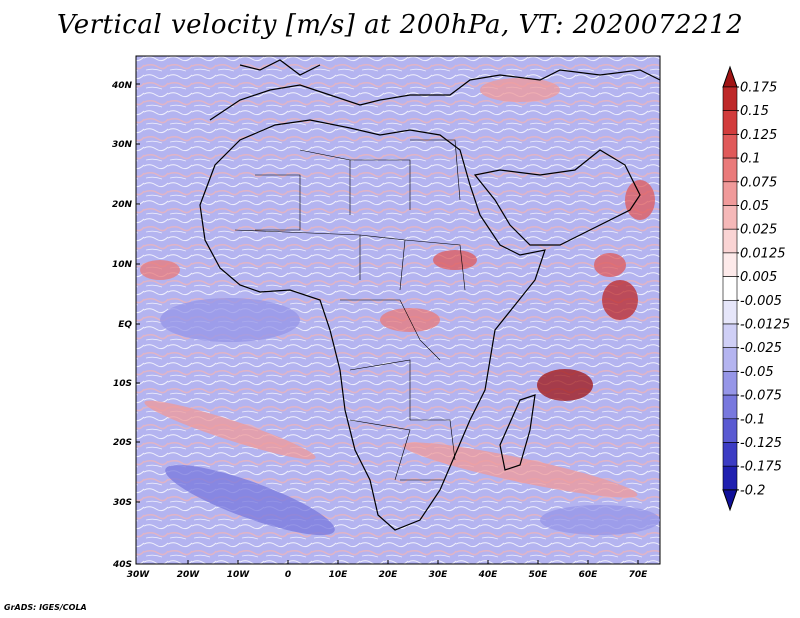 This screenshot has width=800, height=618. Describe the element at coordinates (758, 88) in the screenshot. I see `colorbar-label: 0.175` at that location.